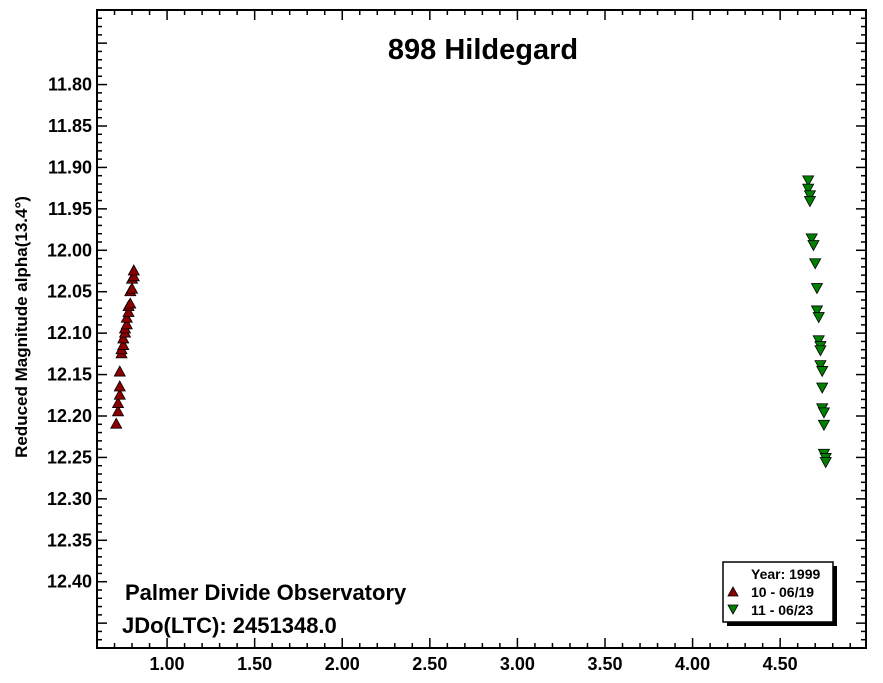 This screenshot has height=683, width=883. I want to click on legend: Year: 1999 10 - 06/19 11 - 06/23, so click(779, 593).